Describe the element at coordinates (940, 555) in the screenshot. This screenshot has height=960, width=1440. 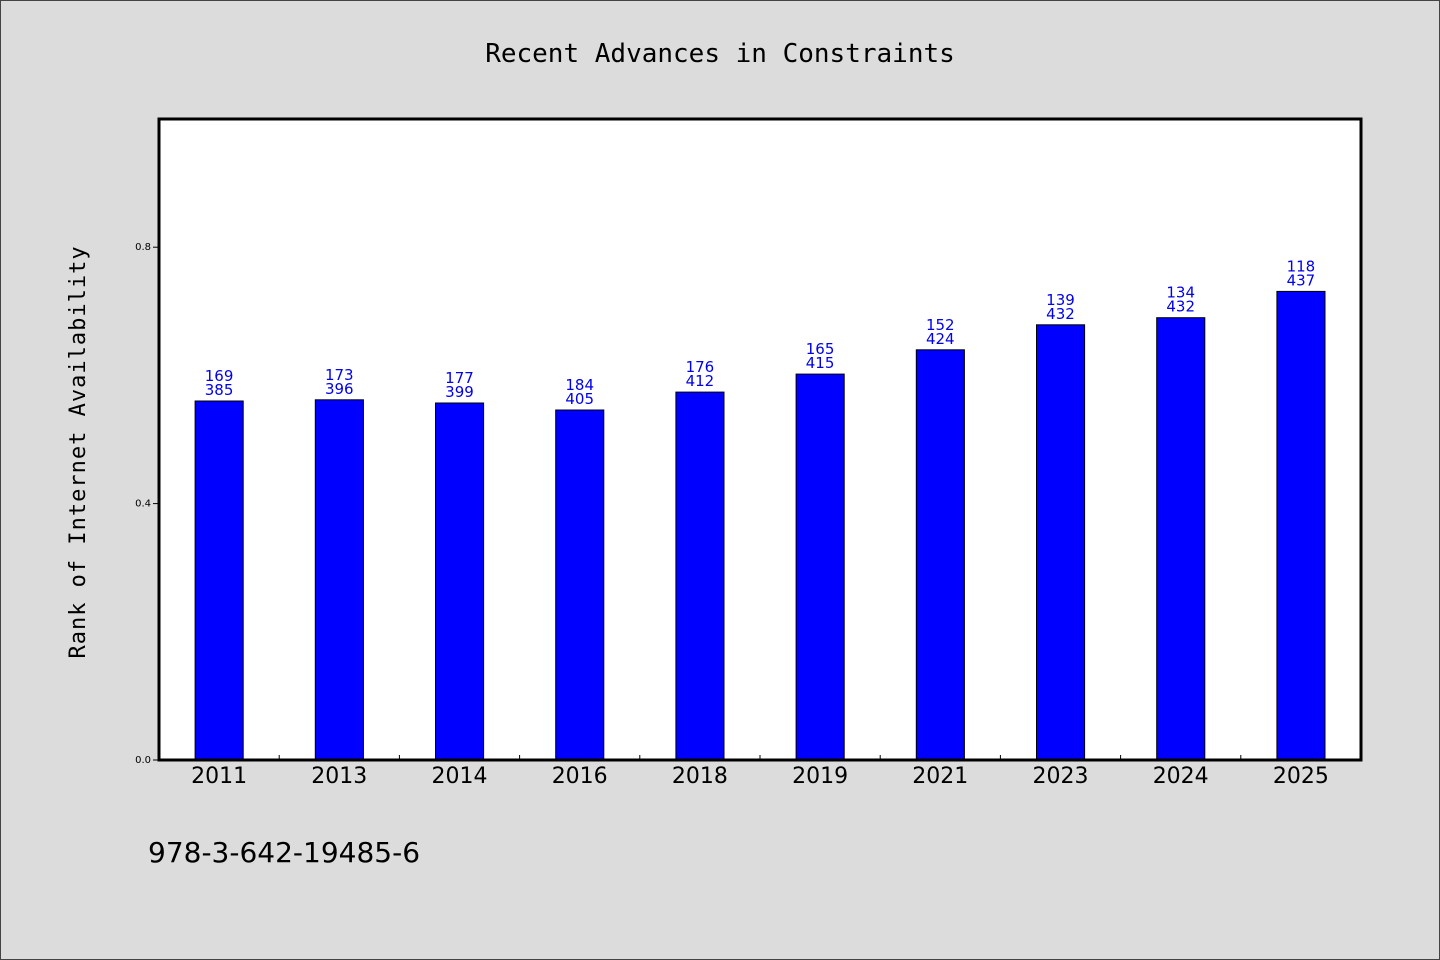
I see `bar-2021` at that location.